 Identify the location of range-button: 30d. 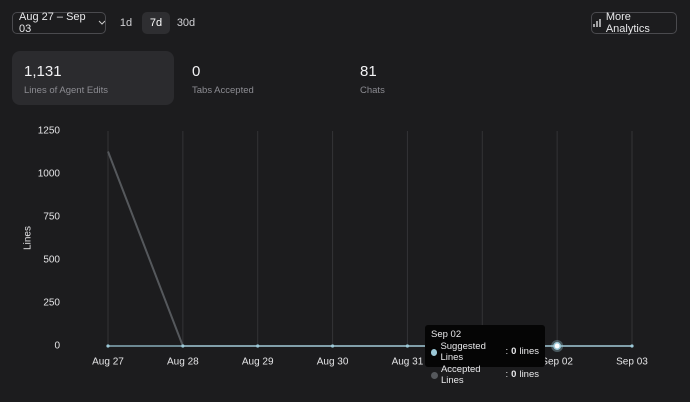
(186, 23).